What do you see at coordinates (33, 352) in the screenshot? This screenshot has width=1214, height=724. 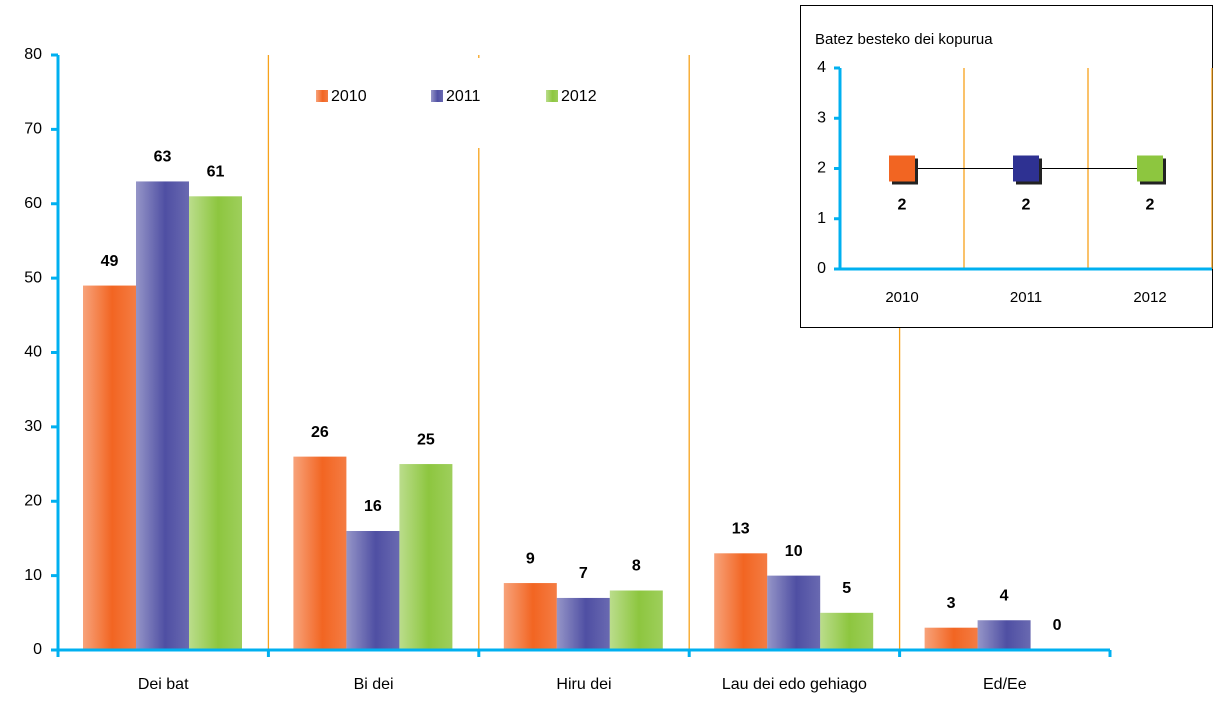 I see `y-tick-label: 40` at bounding box center [33, 352].